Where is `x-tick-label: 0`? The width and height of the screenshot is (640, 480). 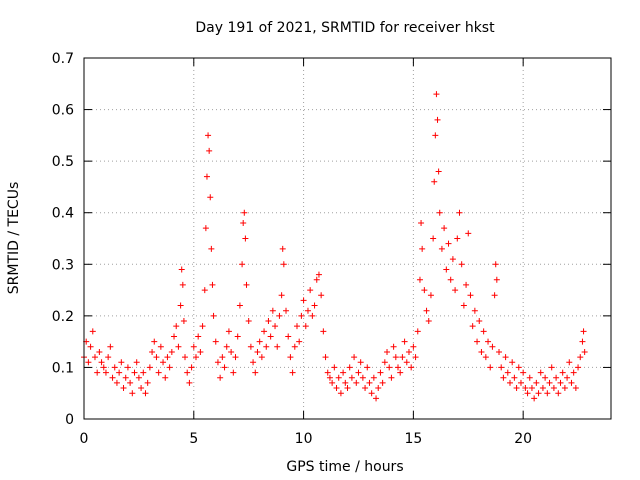 x-tick-label: 0 is located at coordinates (84, 439).